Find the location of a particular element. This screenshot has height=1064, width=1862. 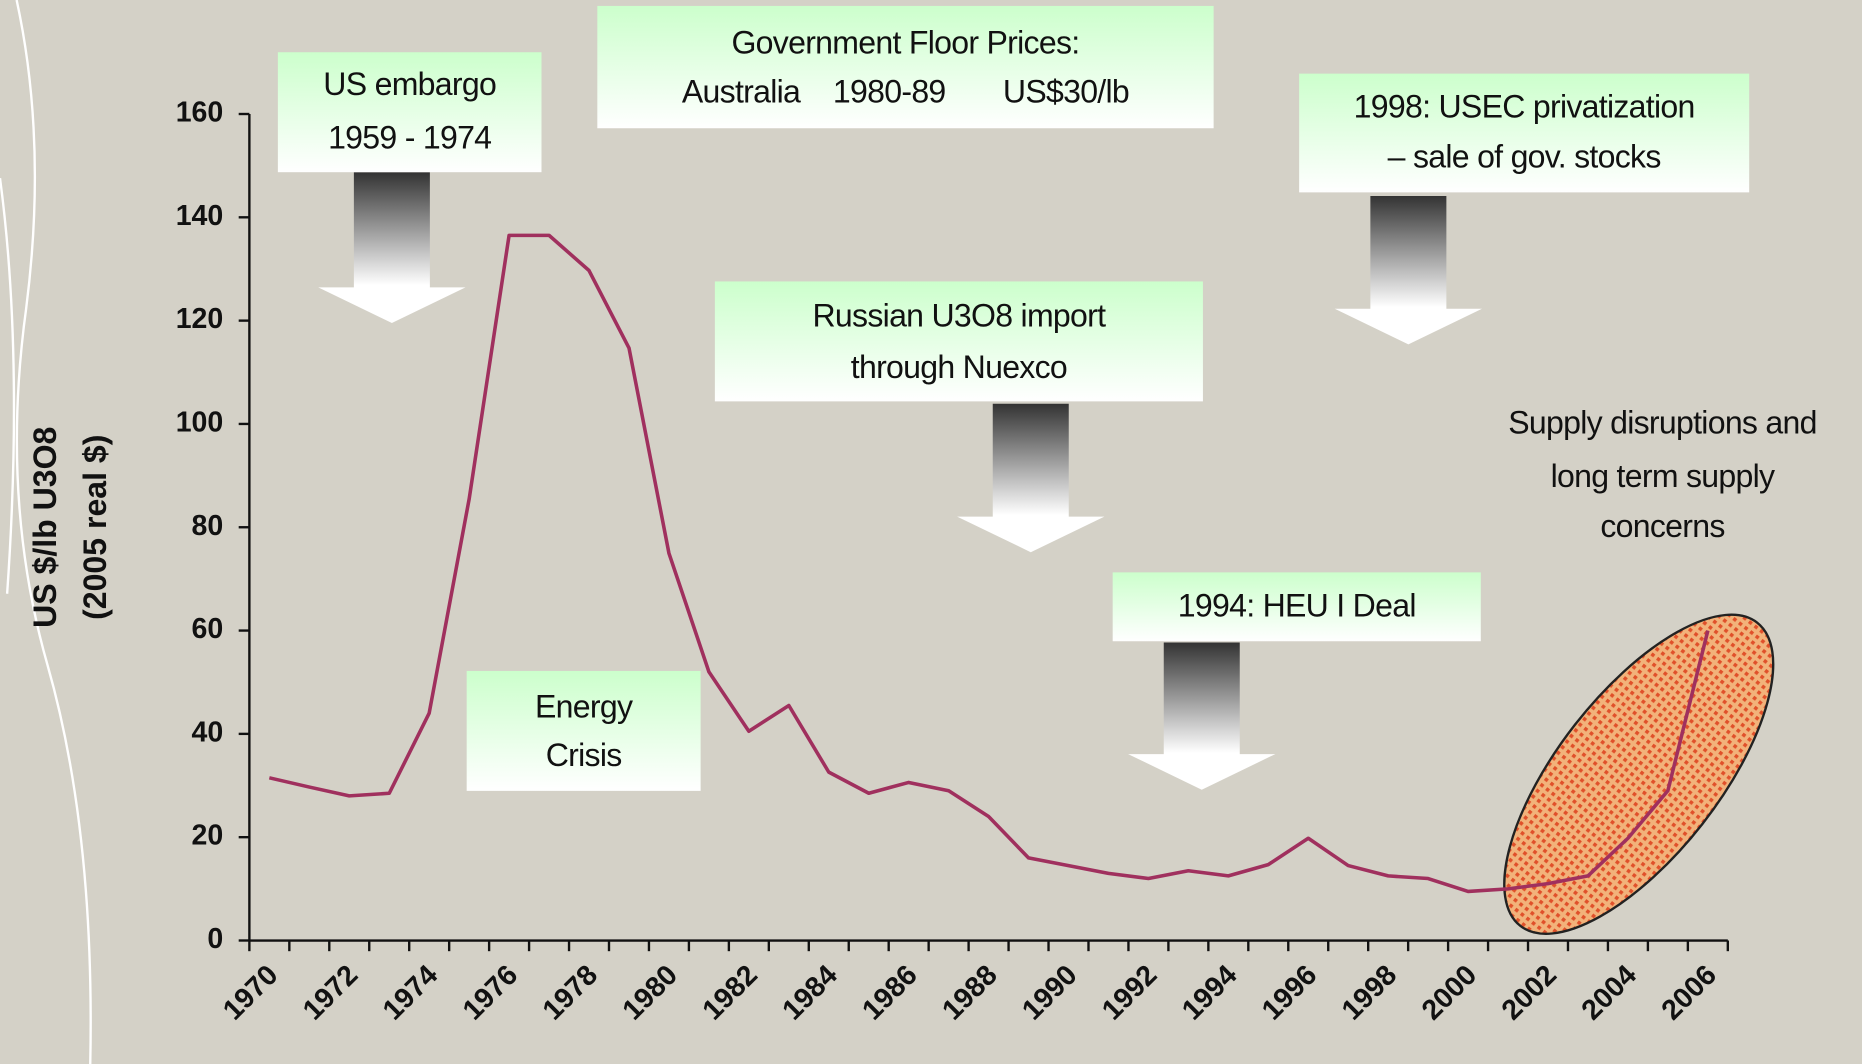

annotation-text: – sale of gov. stocks is located at coordinates (1524, 157).